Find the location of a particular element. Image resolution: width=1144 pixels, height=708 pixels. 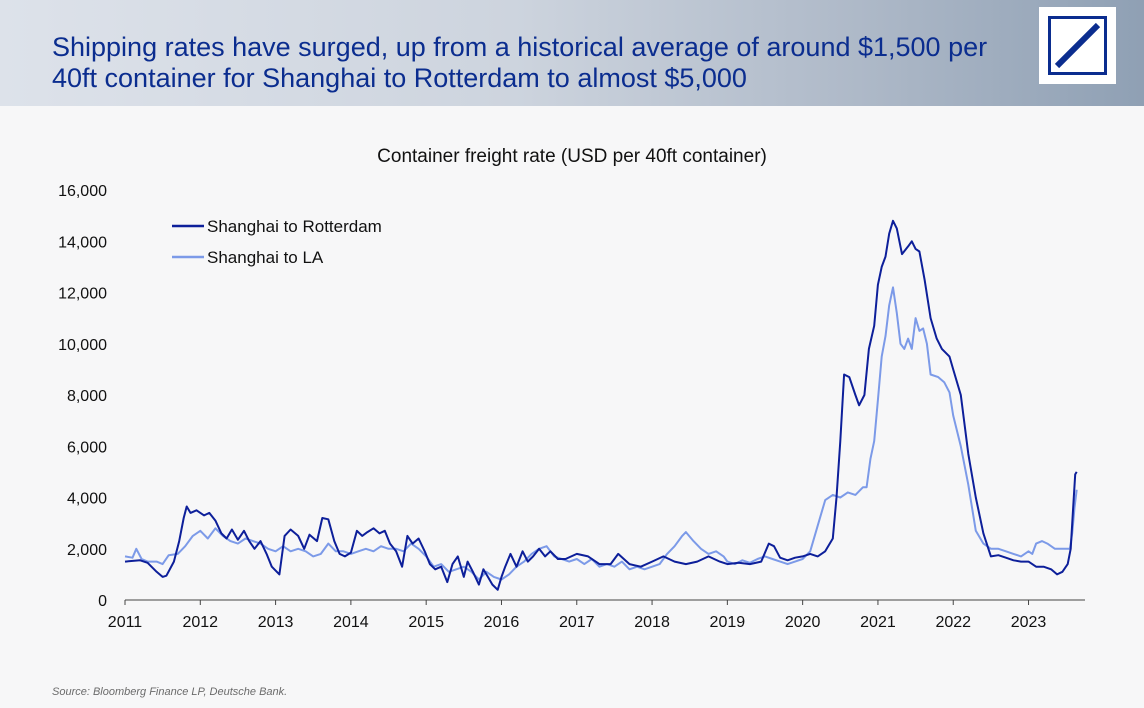

logo-frame is located at coordinates (1077, 45).